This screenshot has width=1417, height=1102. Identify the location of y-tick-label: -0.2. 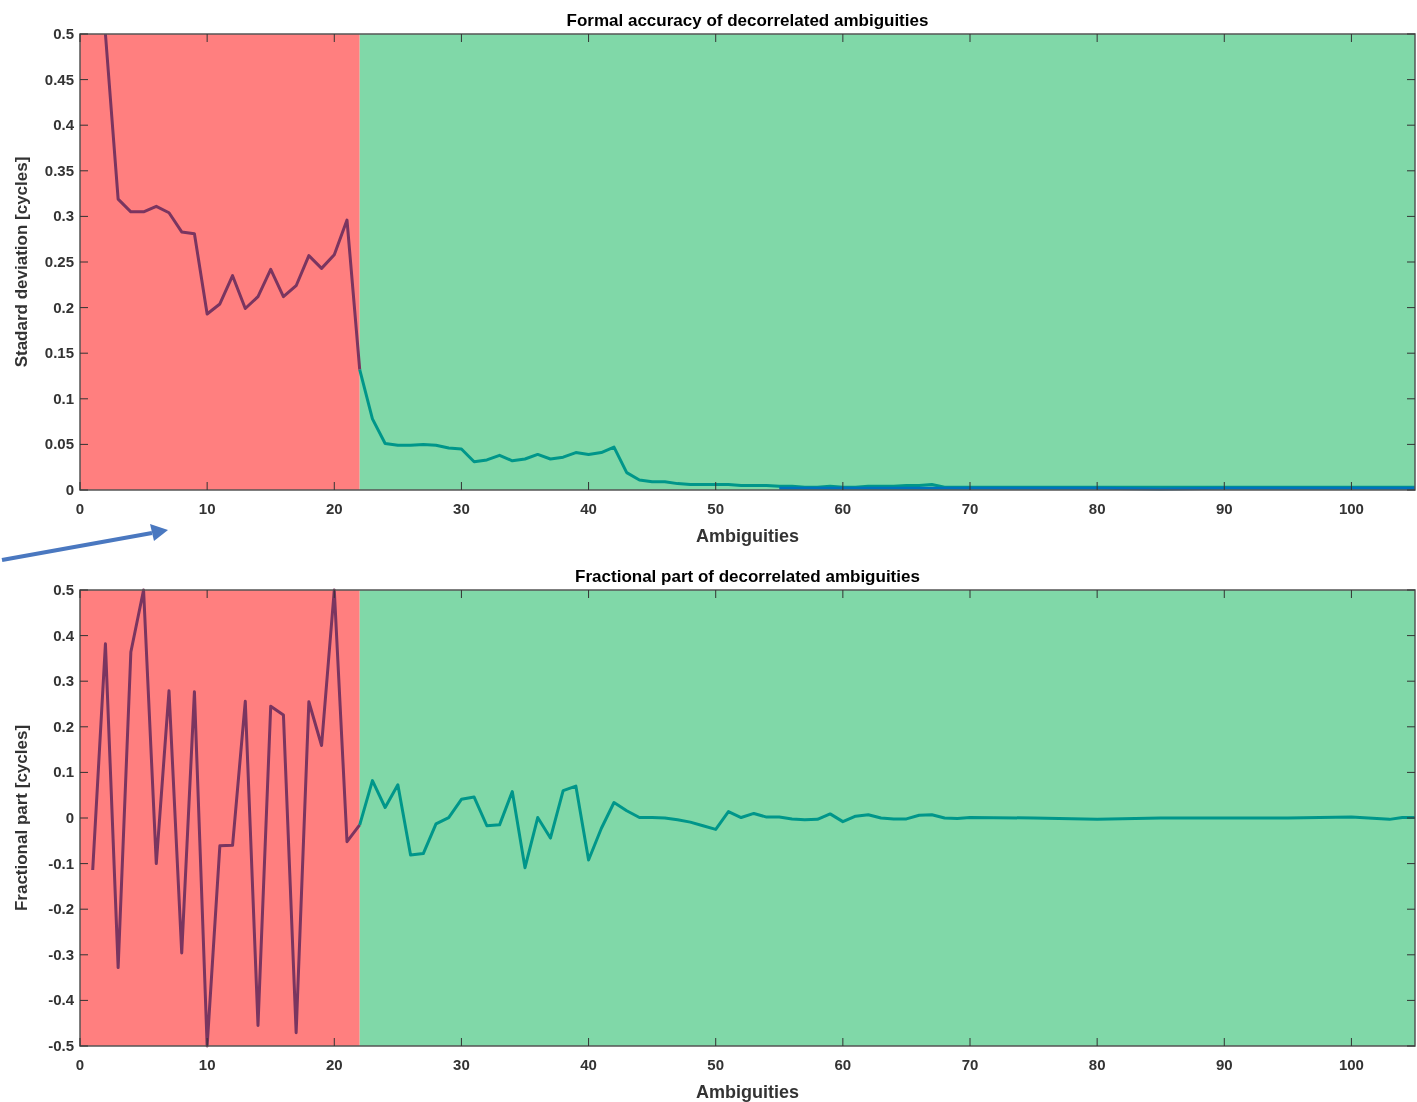
(61, 909).